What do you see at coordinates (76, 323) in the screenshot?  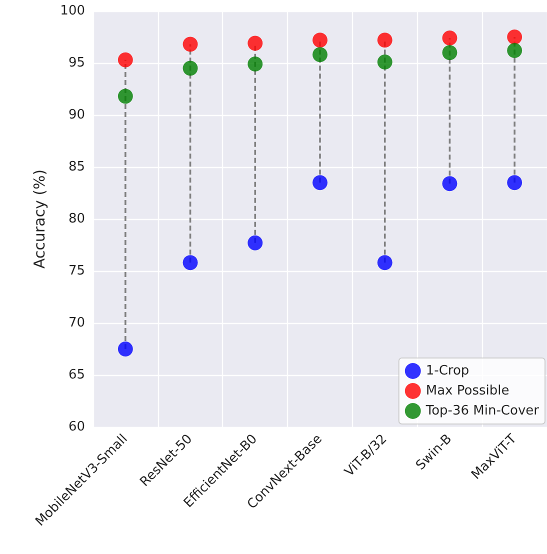 I see `y-tick-label: 70` at bounding box center [76, 323].